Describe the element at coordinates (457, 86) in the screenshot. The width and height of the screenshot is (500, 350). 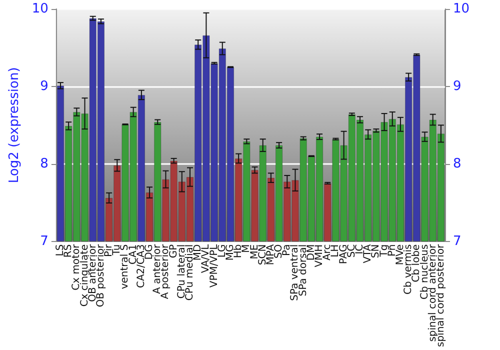
I see `y2-tick-label: 9` at that location.